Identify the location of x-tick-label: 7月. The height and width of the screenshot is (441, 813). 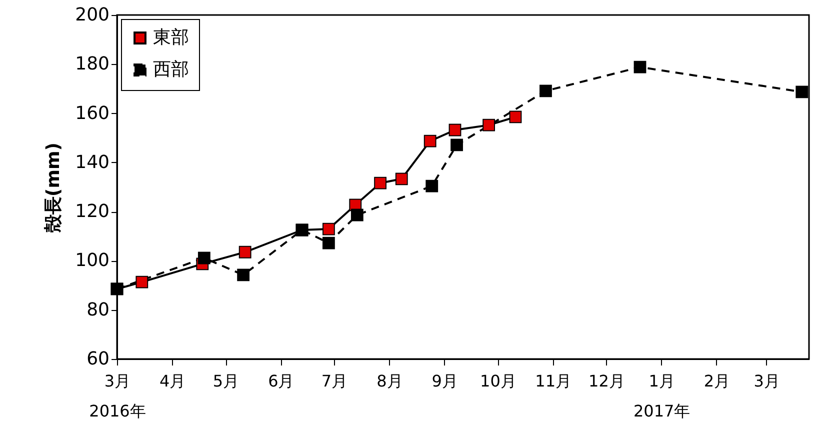
(334, 381).